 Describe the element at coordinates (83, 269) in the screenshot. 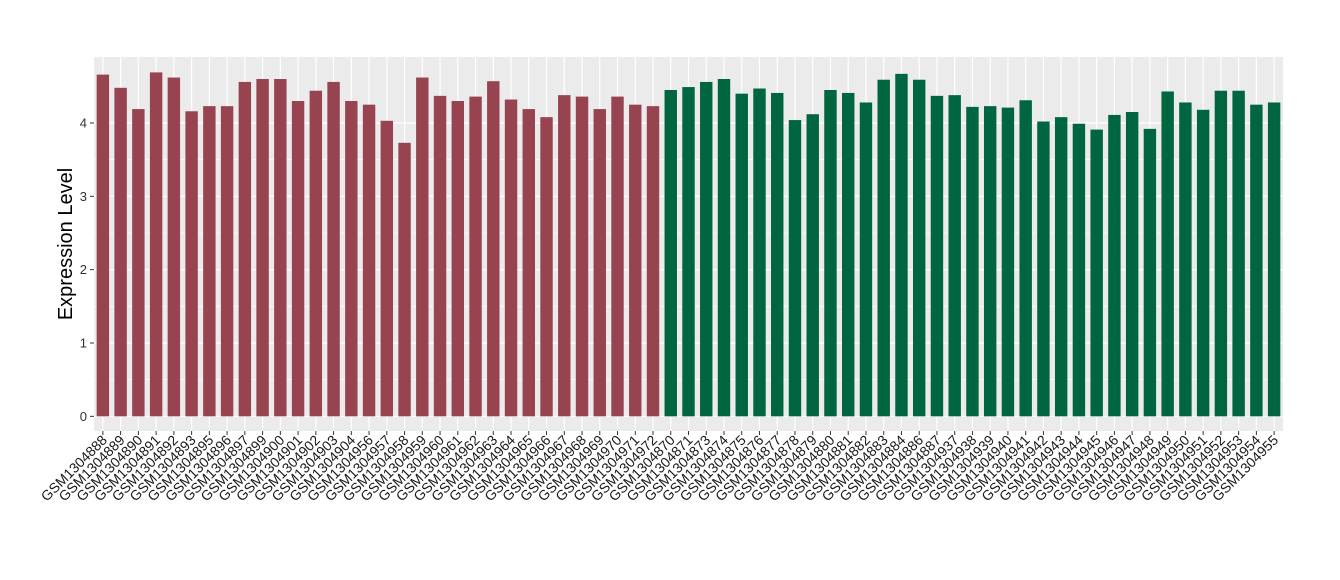

I see `y-tick-label: 2` at that location.